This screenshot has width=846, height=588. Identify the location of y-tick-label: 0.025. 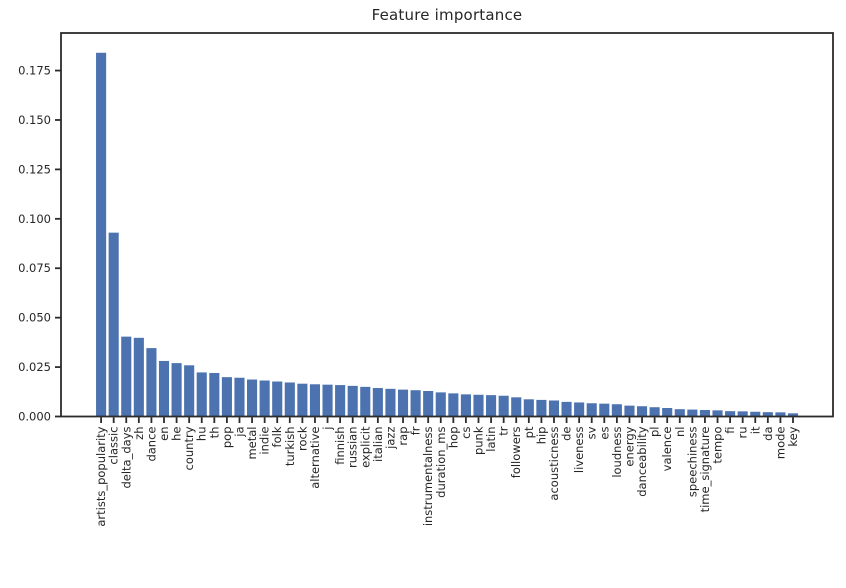
(34, 367).